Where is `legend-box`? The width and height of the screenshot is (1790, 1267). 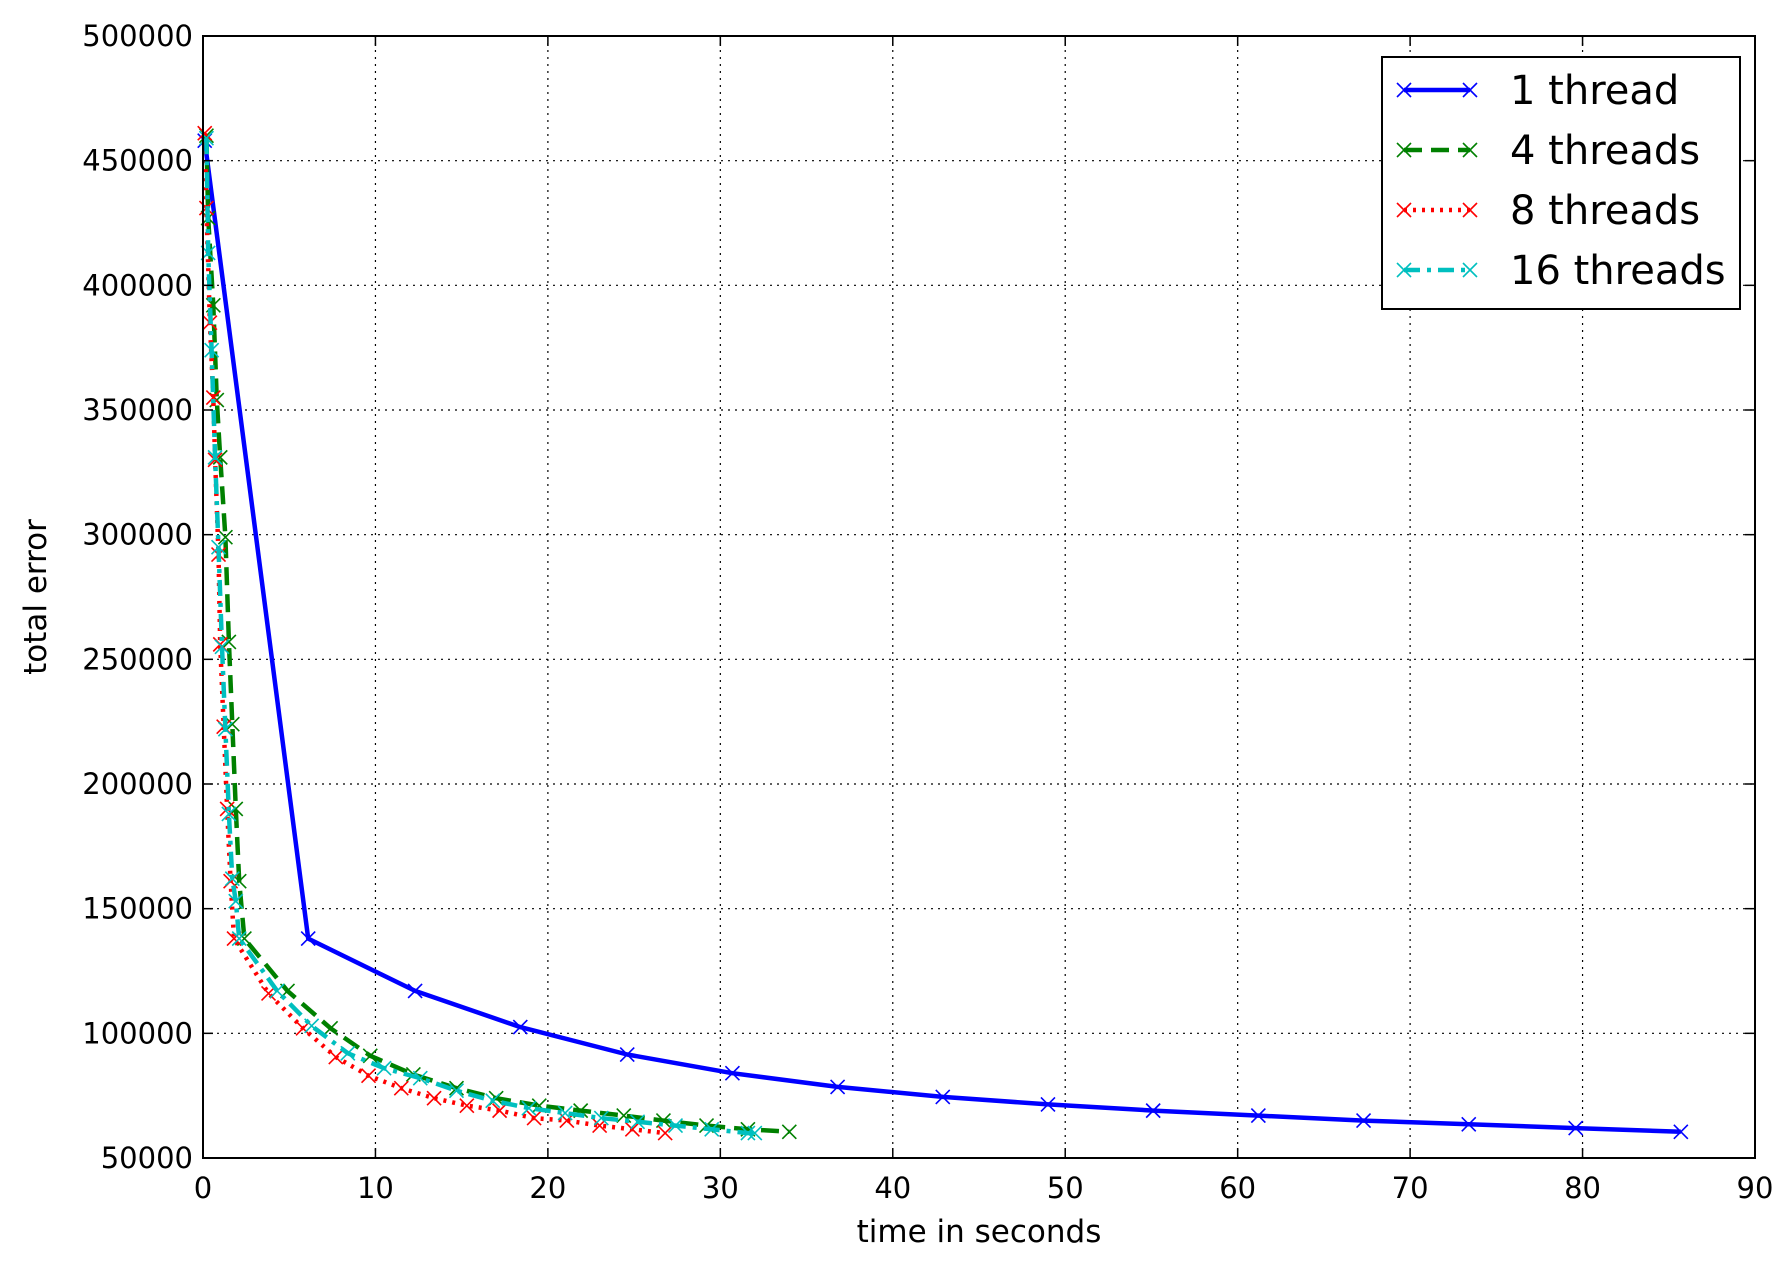 legend-box is located at coordinates (1561, 183).